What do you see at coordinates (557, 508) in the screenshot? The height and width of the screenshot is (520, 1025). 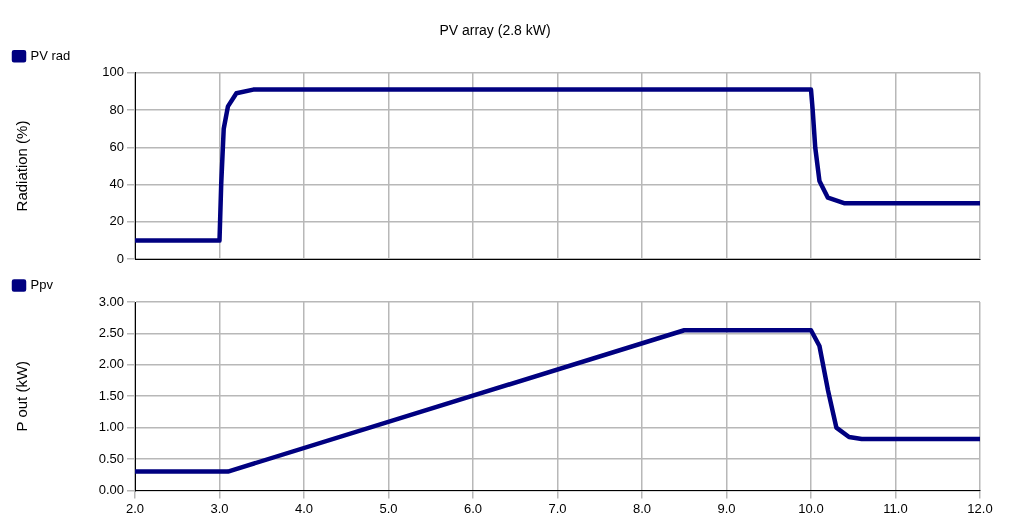 I see `x-tick-label: 7.0` at bounding box center [557, 508].